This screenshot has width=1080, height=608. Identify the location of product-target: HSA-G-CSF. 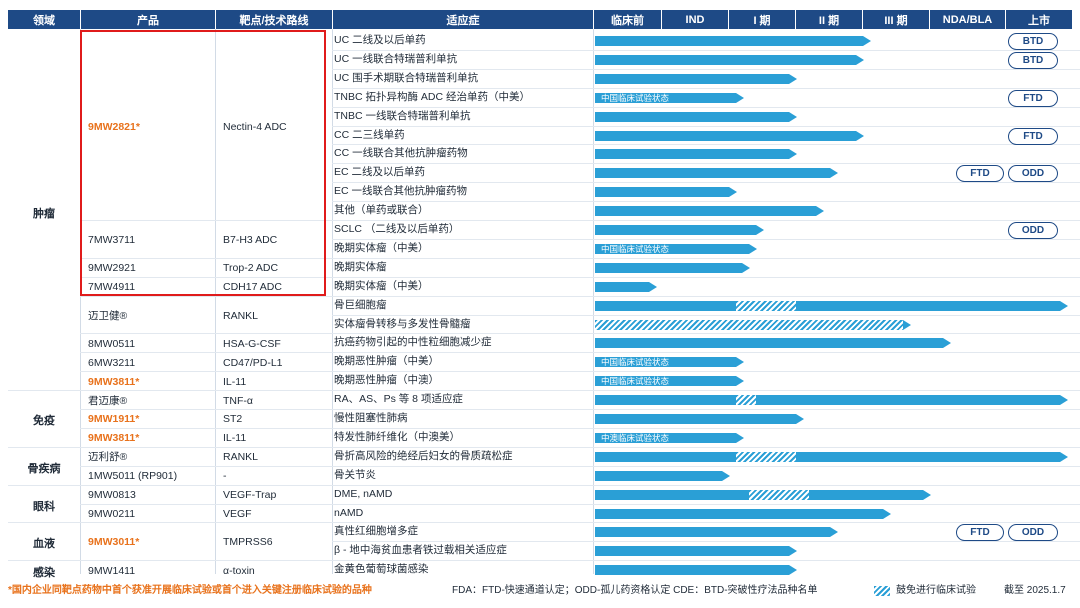
(252, 343).